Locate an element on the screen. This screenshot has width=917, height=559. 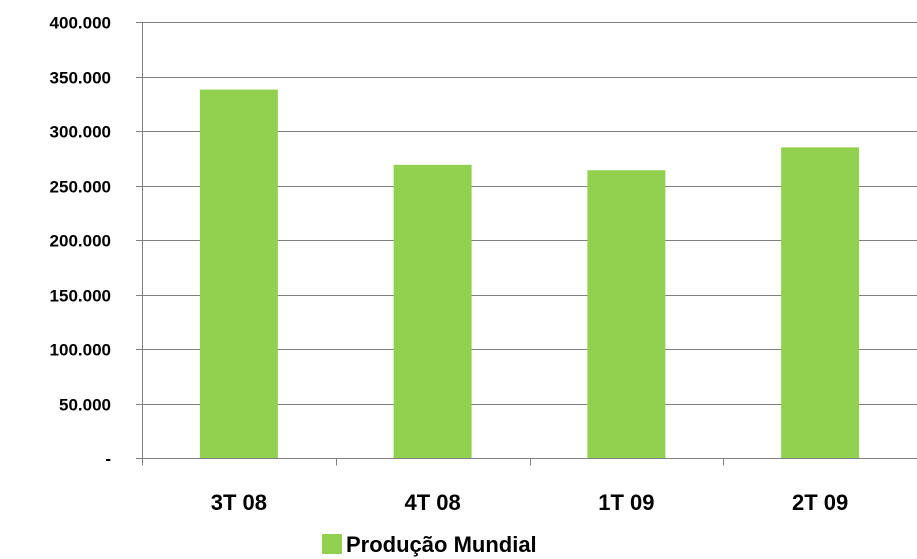
x-tick-label: 2T 09 is located at coordinates (820, 502).